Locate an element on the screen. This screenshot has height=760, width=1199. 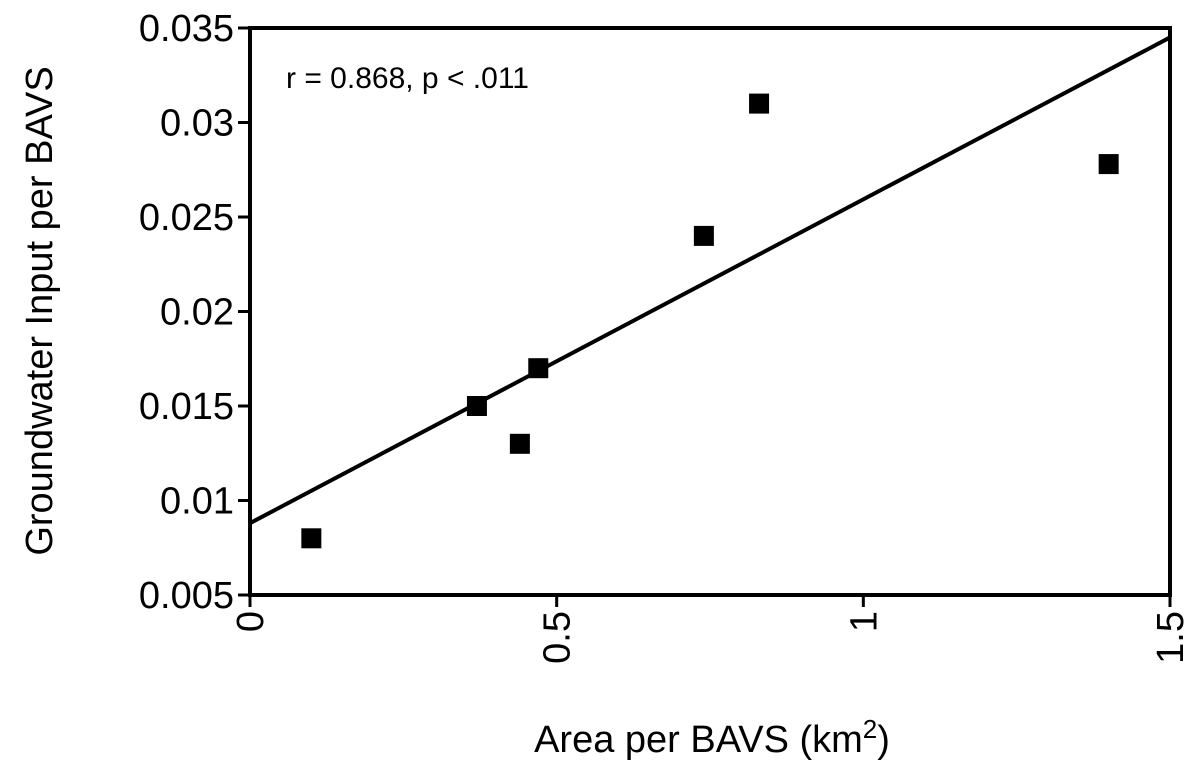
y-tick-label: 0.005 is located at coordinates (186, 596).